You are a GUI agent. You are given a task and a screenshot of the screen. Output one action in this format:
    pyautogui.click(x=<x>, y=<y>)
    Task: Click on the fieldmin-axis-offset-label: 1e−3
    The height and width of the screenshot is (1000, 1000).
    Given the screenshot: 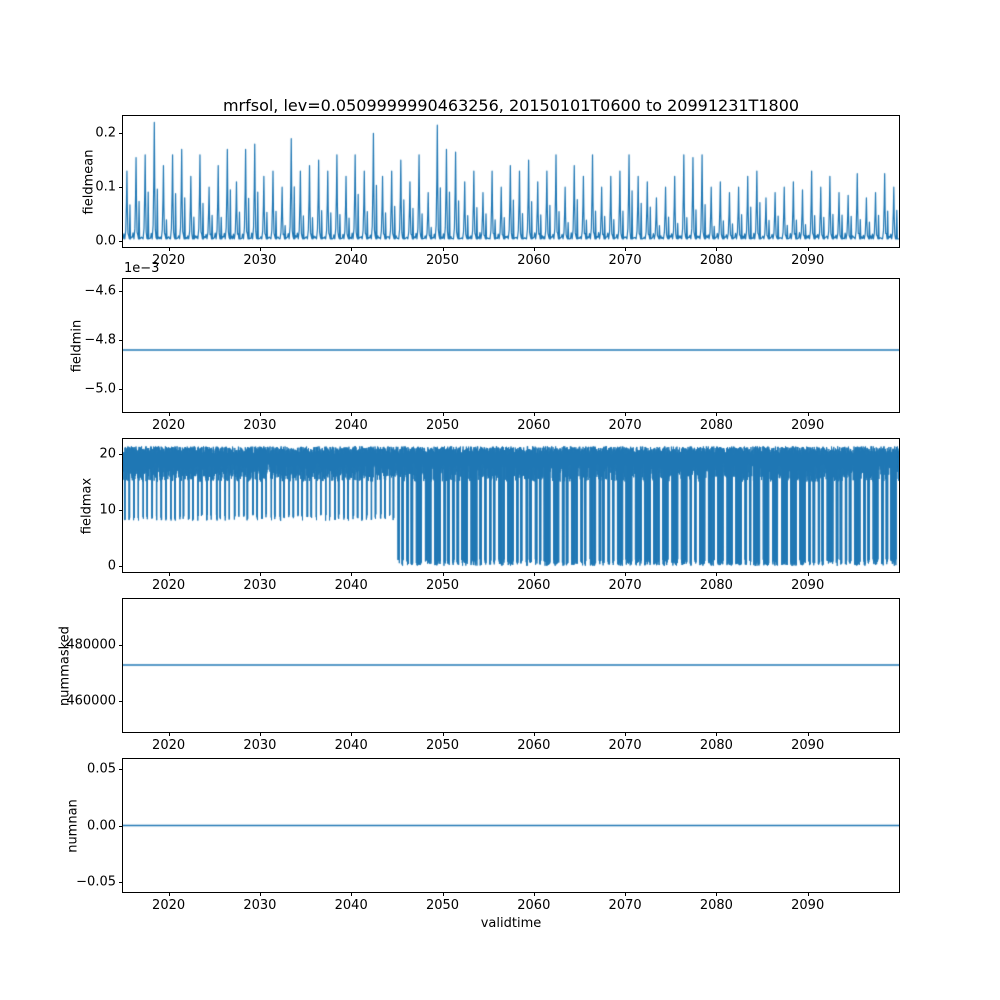 What is the action you would take?
    pyautogui.click(x=142, y=268)
    